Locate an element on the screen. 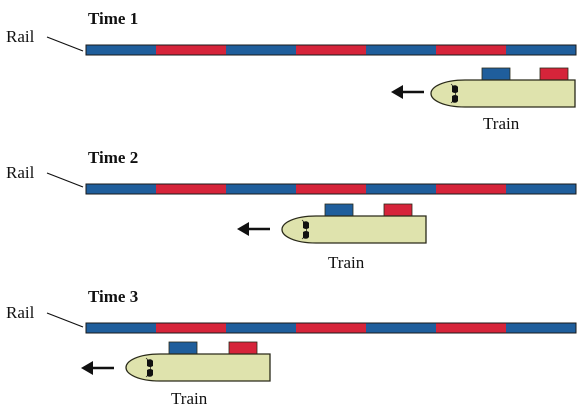 The width and height of the screenshot is (588, 417). panel-title: Time 1 is located at coordinates (113, 18).